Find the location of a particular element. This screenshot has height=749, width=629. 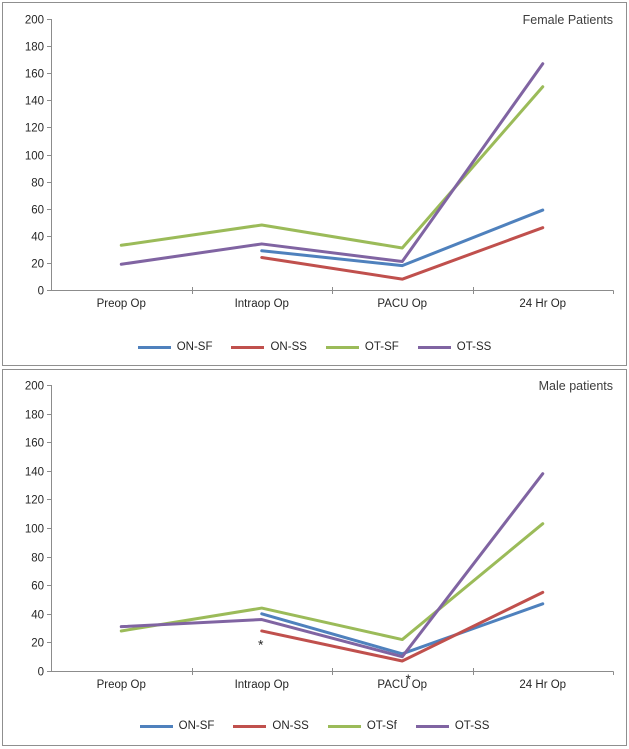

chart-title: Female Patients is located at coordinates (568, 20).